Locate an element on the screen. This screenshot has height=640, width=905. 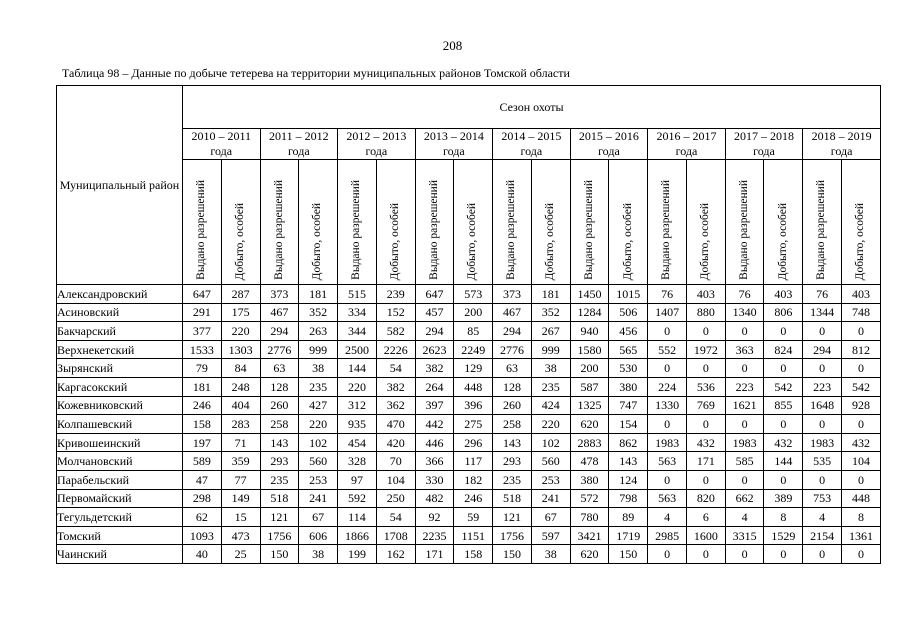
value-cell: 1621 is located at coordinates (744, 405).